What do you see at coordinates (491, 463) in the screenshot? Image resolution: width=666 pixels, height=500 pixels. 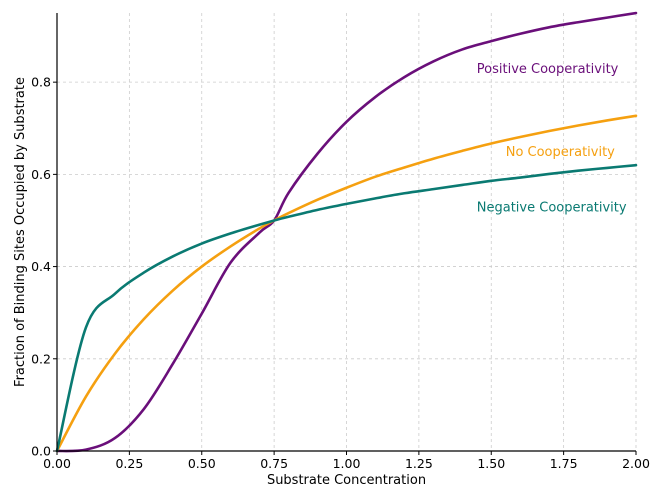 I see `x-tick-label: 1.50` at bounding box center [491, 463].